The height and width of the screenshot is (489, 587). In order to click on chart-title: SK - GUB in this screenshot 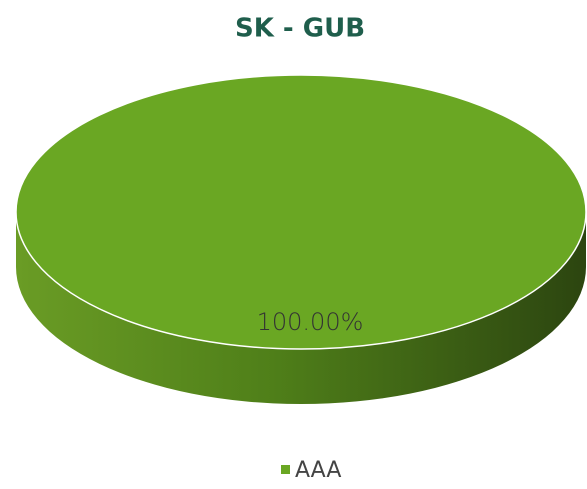, I will do `click(300, 29)`.